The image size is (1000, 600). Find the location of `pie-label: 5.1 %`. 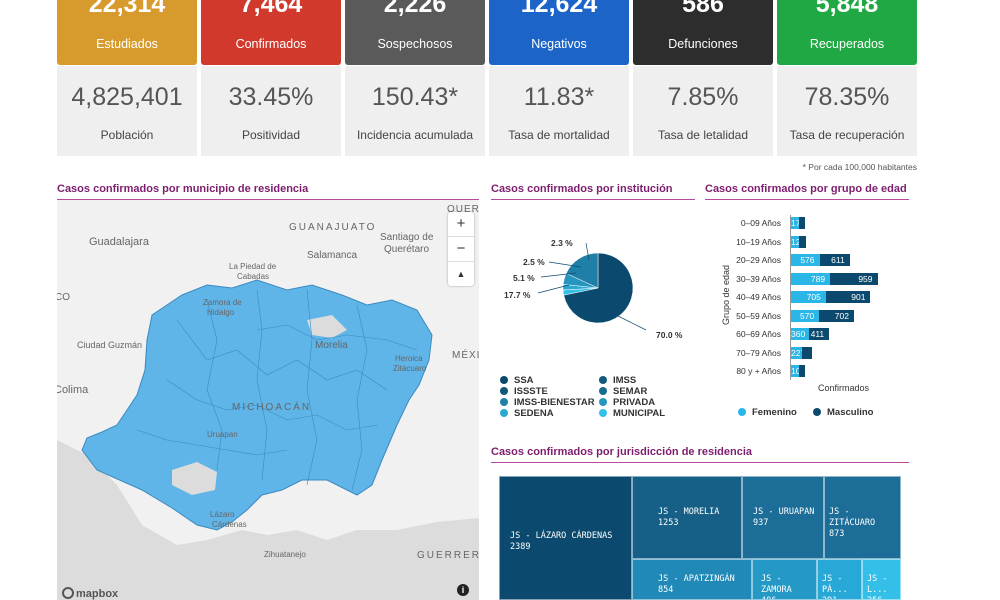

pie-label: 5.1 % is located at coordinates (524, 278).